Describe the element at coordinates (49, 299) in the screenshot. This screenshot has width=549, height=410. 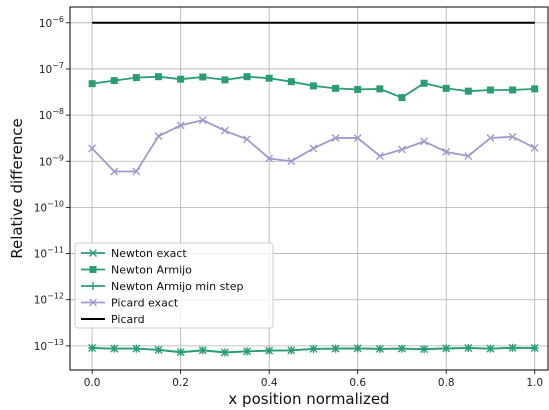
I see `y-tick-label: 10⁻¹²` at that location.